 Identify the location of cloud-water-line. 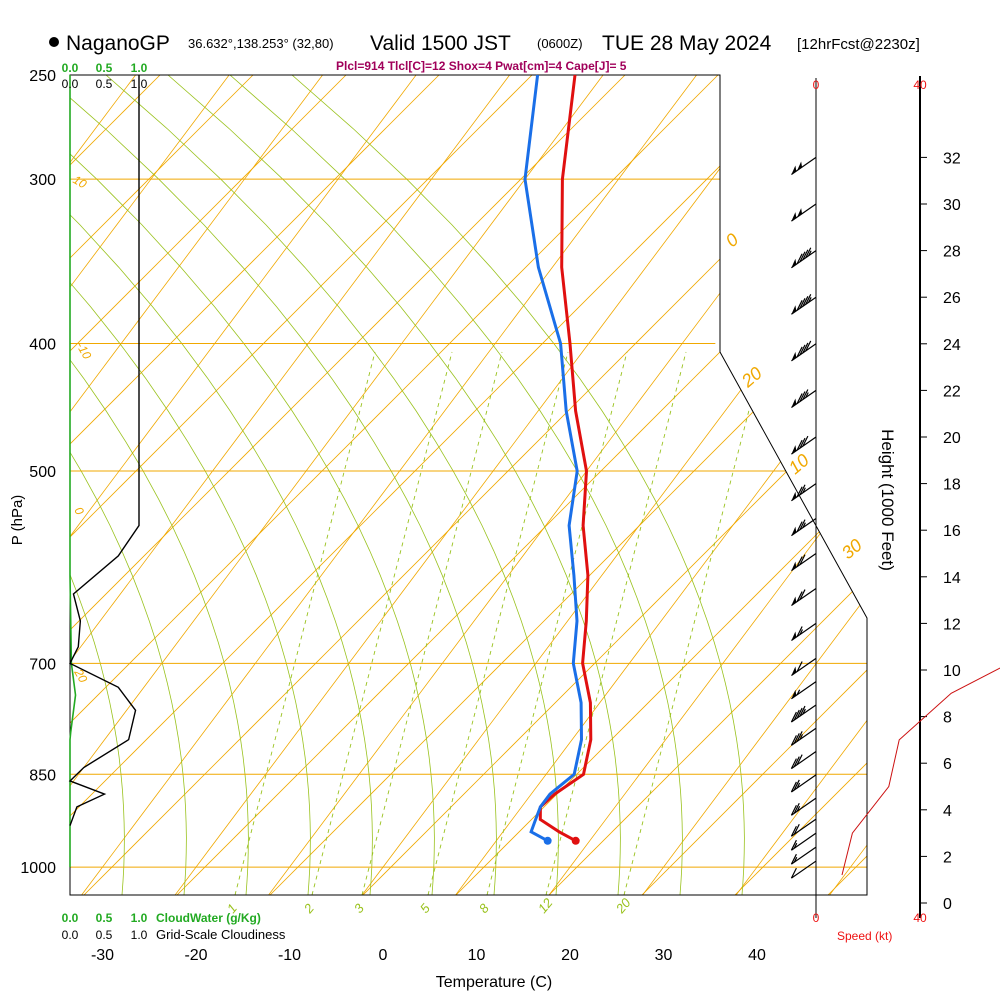
(73, 471).